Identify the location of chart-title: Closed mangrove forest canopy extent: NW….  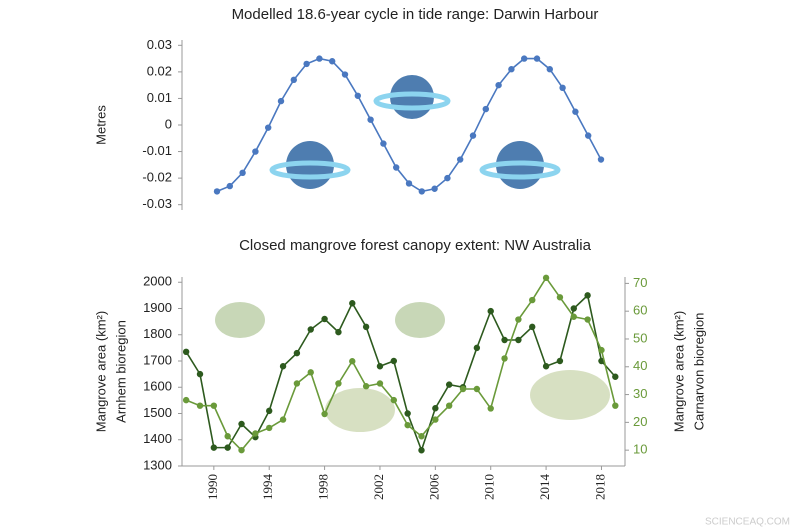
(415, 245).